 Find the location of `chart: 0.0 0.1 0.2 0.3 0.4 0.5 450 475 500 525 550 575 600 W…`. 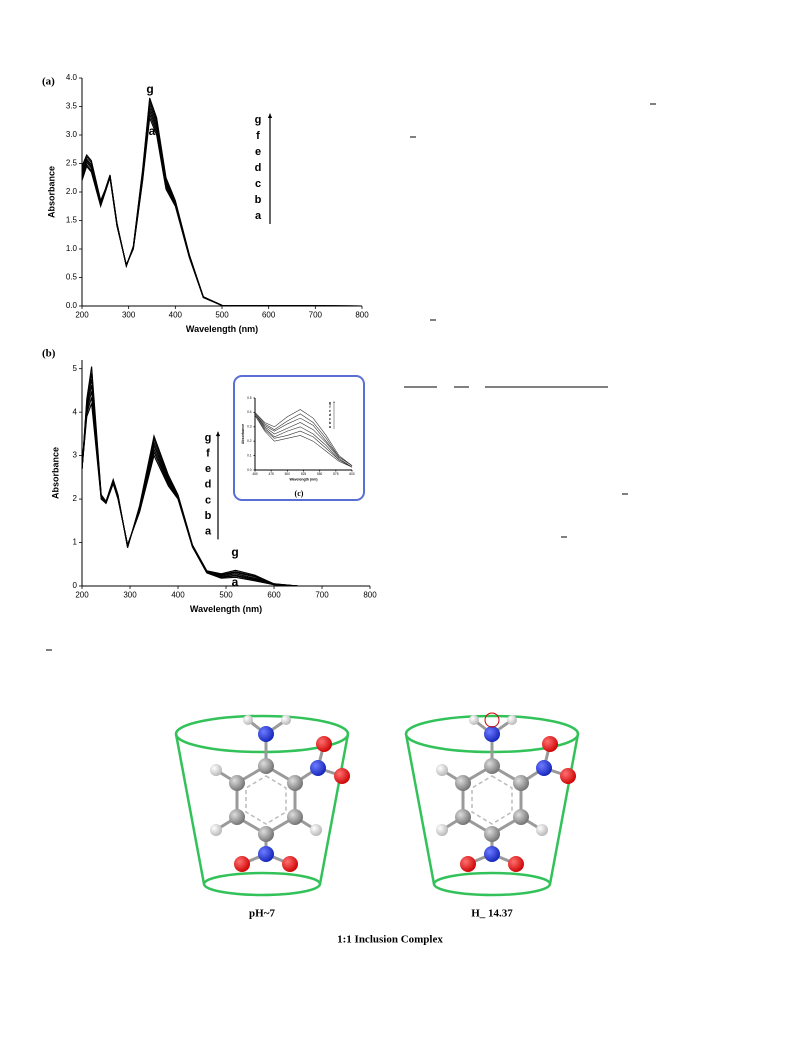

chart: 0.0 0.1 0.2 0.3 0.4 0.5 450 475 500 525 550 575 600 W… is located at coordinates (298, 447).